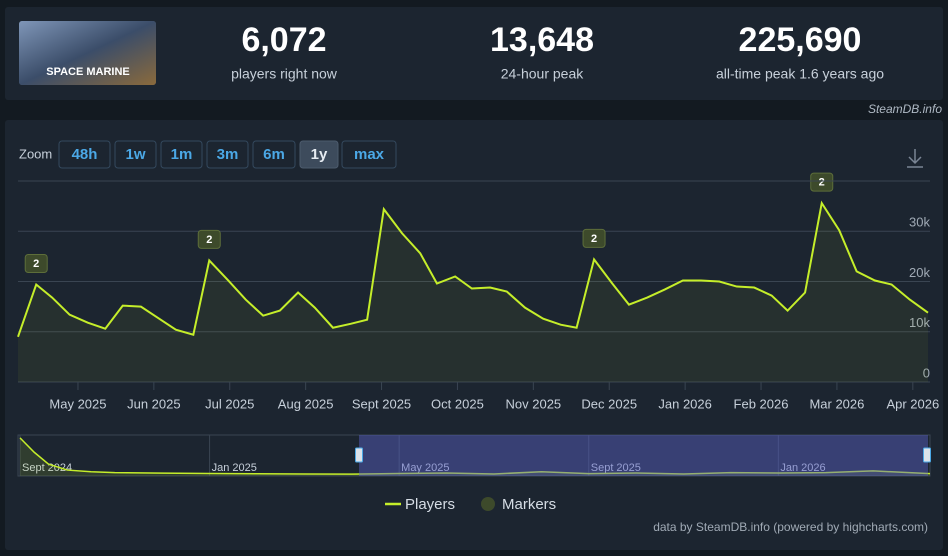 The width and height of the screenshot is (948, 556). I want to click on zoom-buttons: 48h 1w 1m 3m 6m 1y max, so click(227, 154).